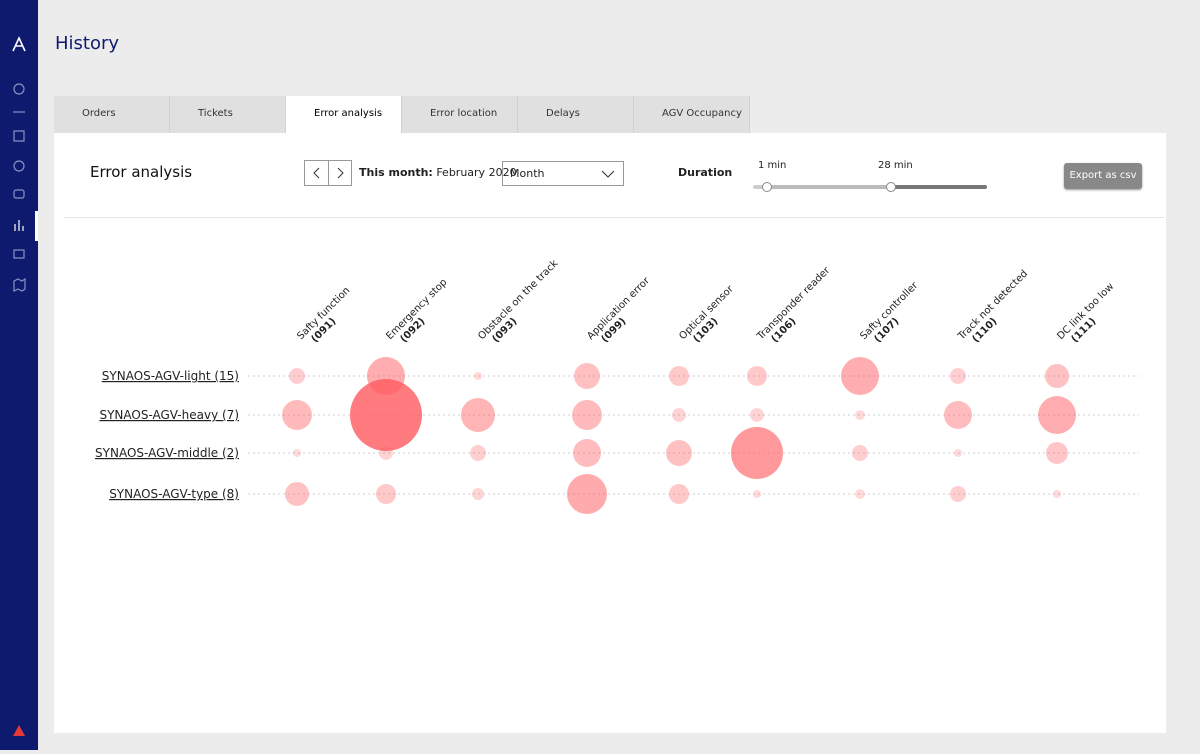 This screenshot has width=1200, height=754. Describe the element at coordinates (19, 225) in the screenshot. I see `nav-history` at that location.